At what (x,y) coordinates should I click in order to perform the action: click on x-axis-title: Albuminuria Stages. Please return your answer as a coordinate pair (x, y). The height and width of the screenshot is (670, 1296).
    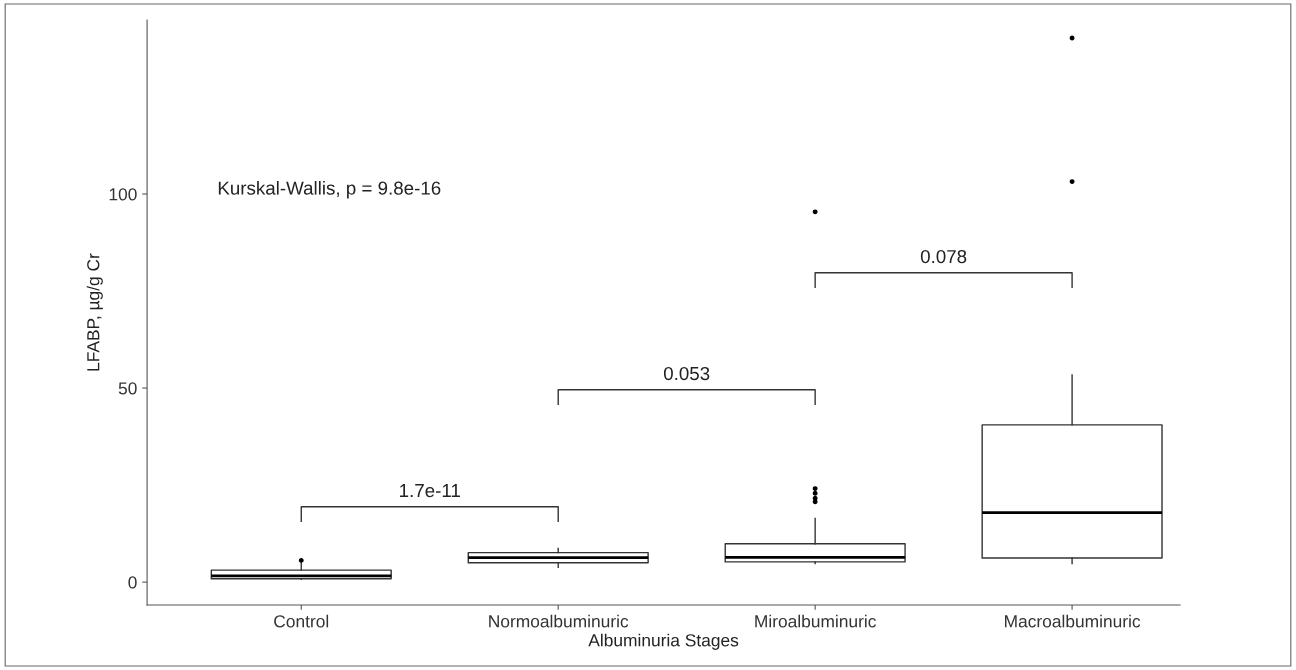
    Looking at the image, I should click on (663, 641).